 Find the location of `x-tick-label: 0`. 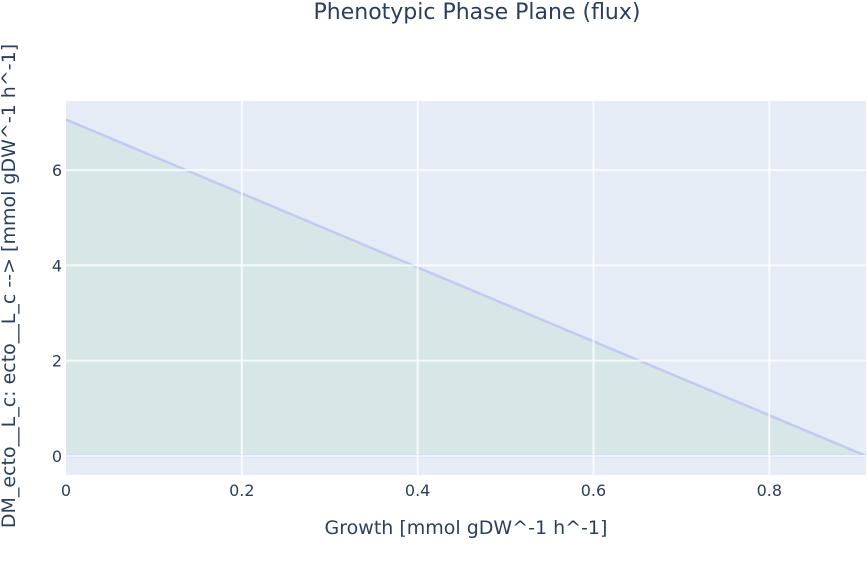

x-tick-label: 0 is located at coordinates (66, 490).